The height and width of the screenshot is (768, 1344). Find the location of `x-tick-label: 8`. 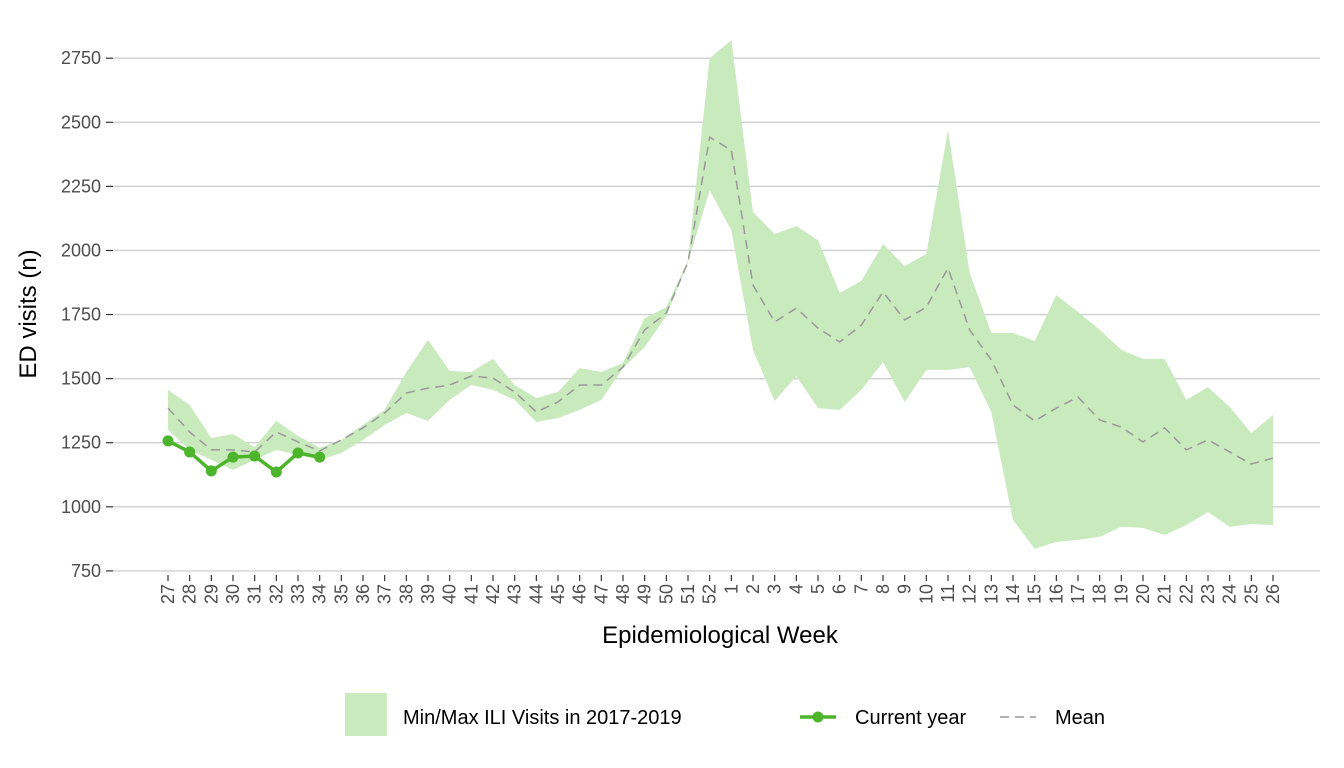

x-tick-label: 8 is located at coordinates (883, 589).